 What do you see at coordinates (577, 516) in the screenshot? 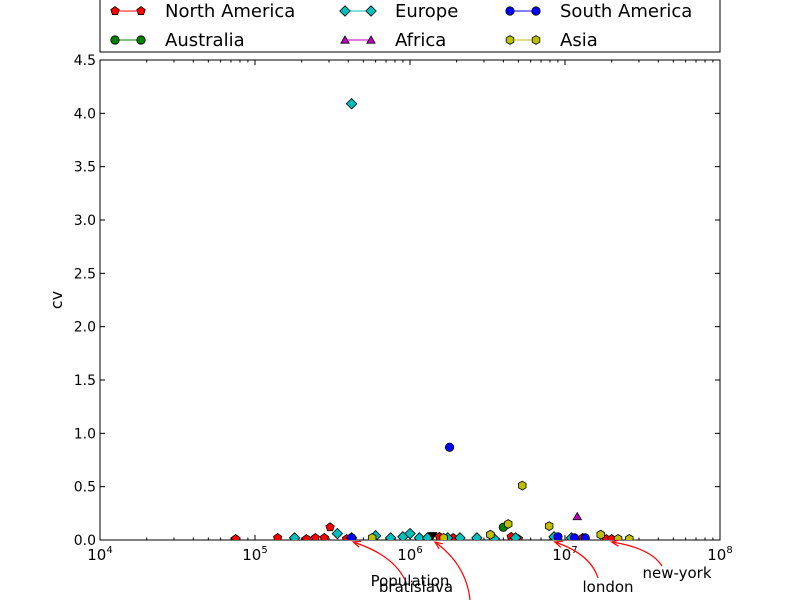
I see `point-africa` at bounding box center [577, 516].